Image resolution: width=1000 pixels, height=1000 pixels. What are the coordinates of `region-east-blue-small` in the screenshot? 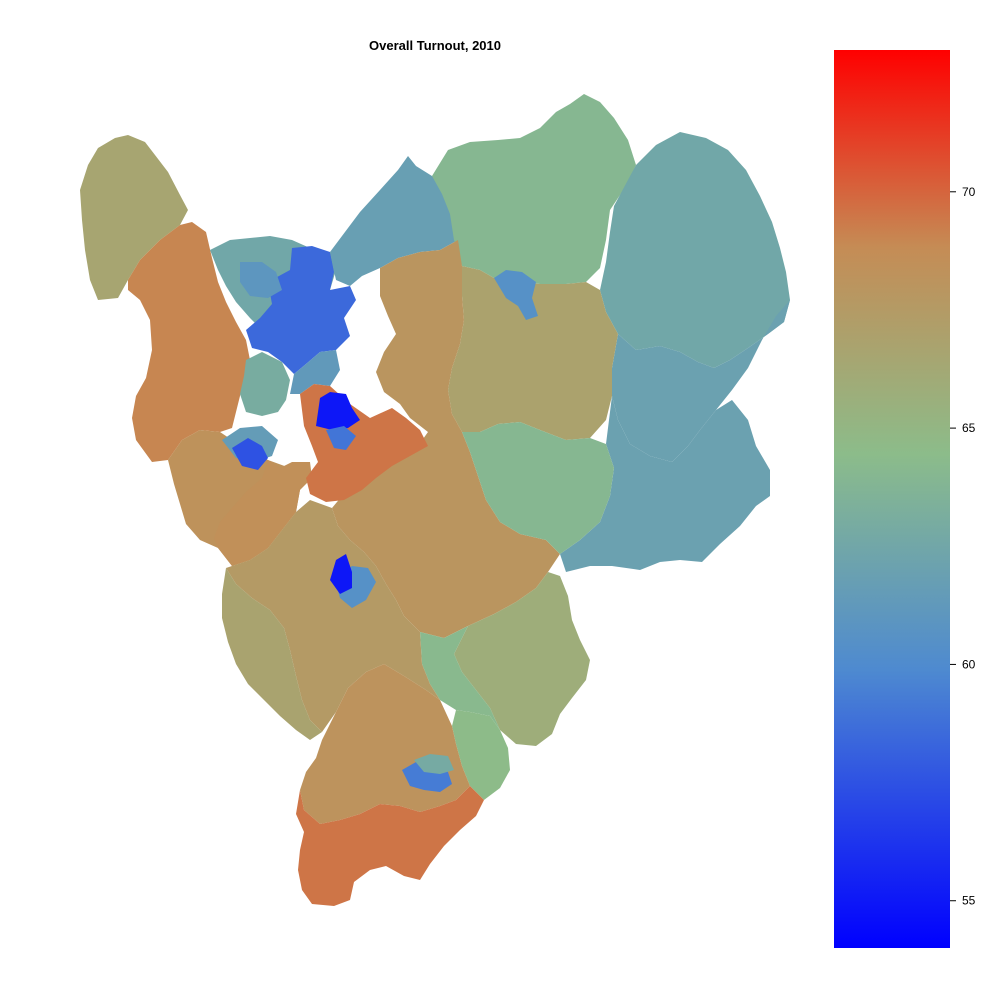 It's located at (516, 295).